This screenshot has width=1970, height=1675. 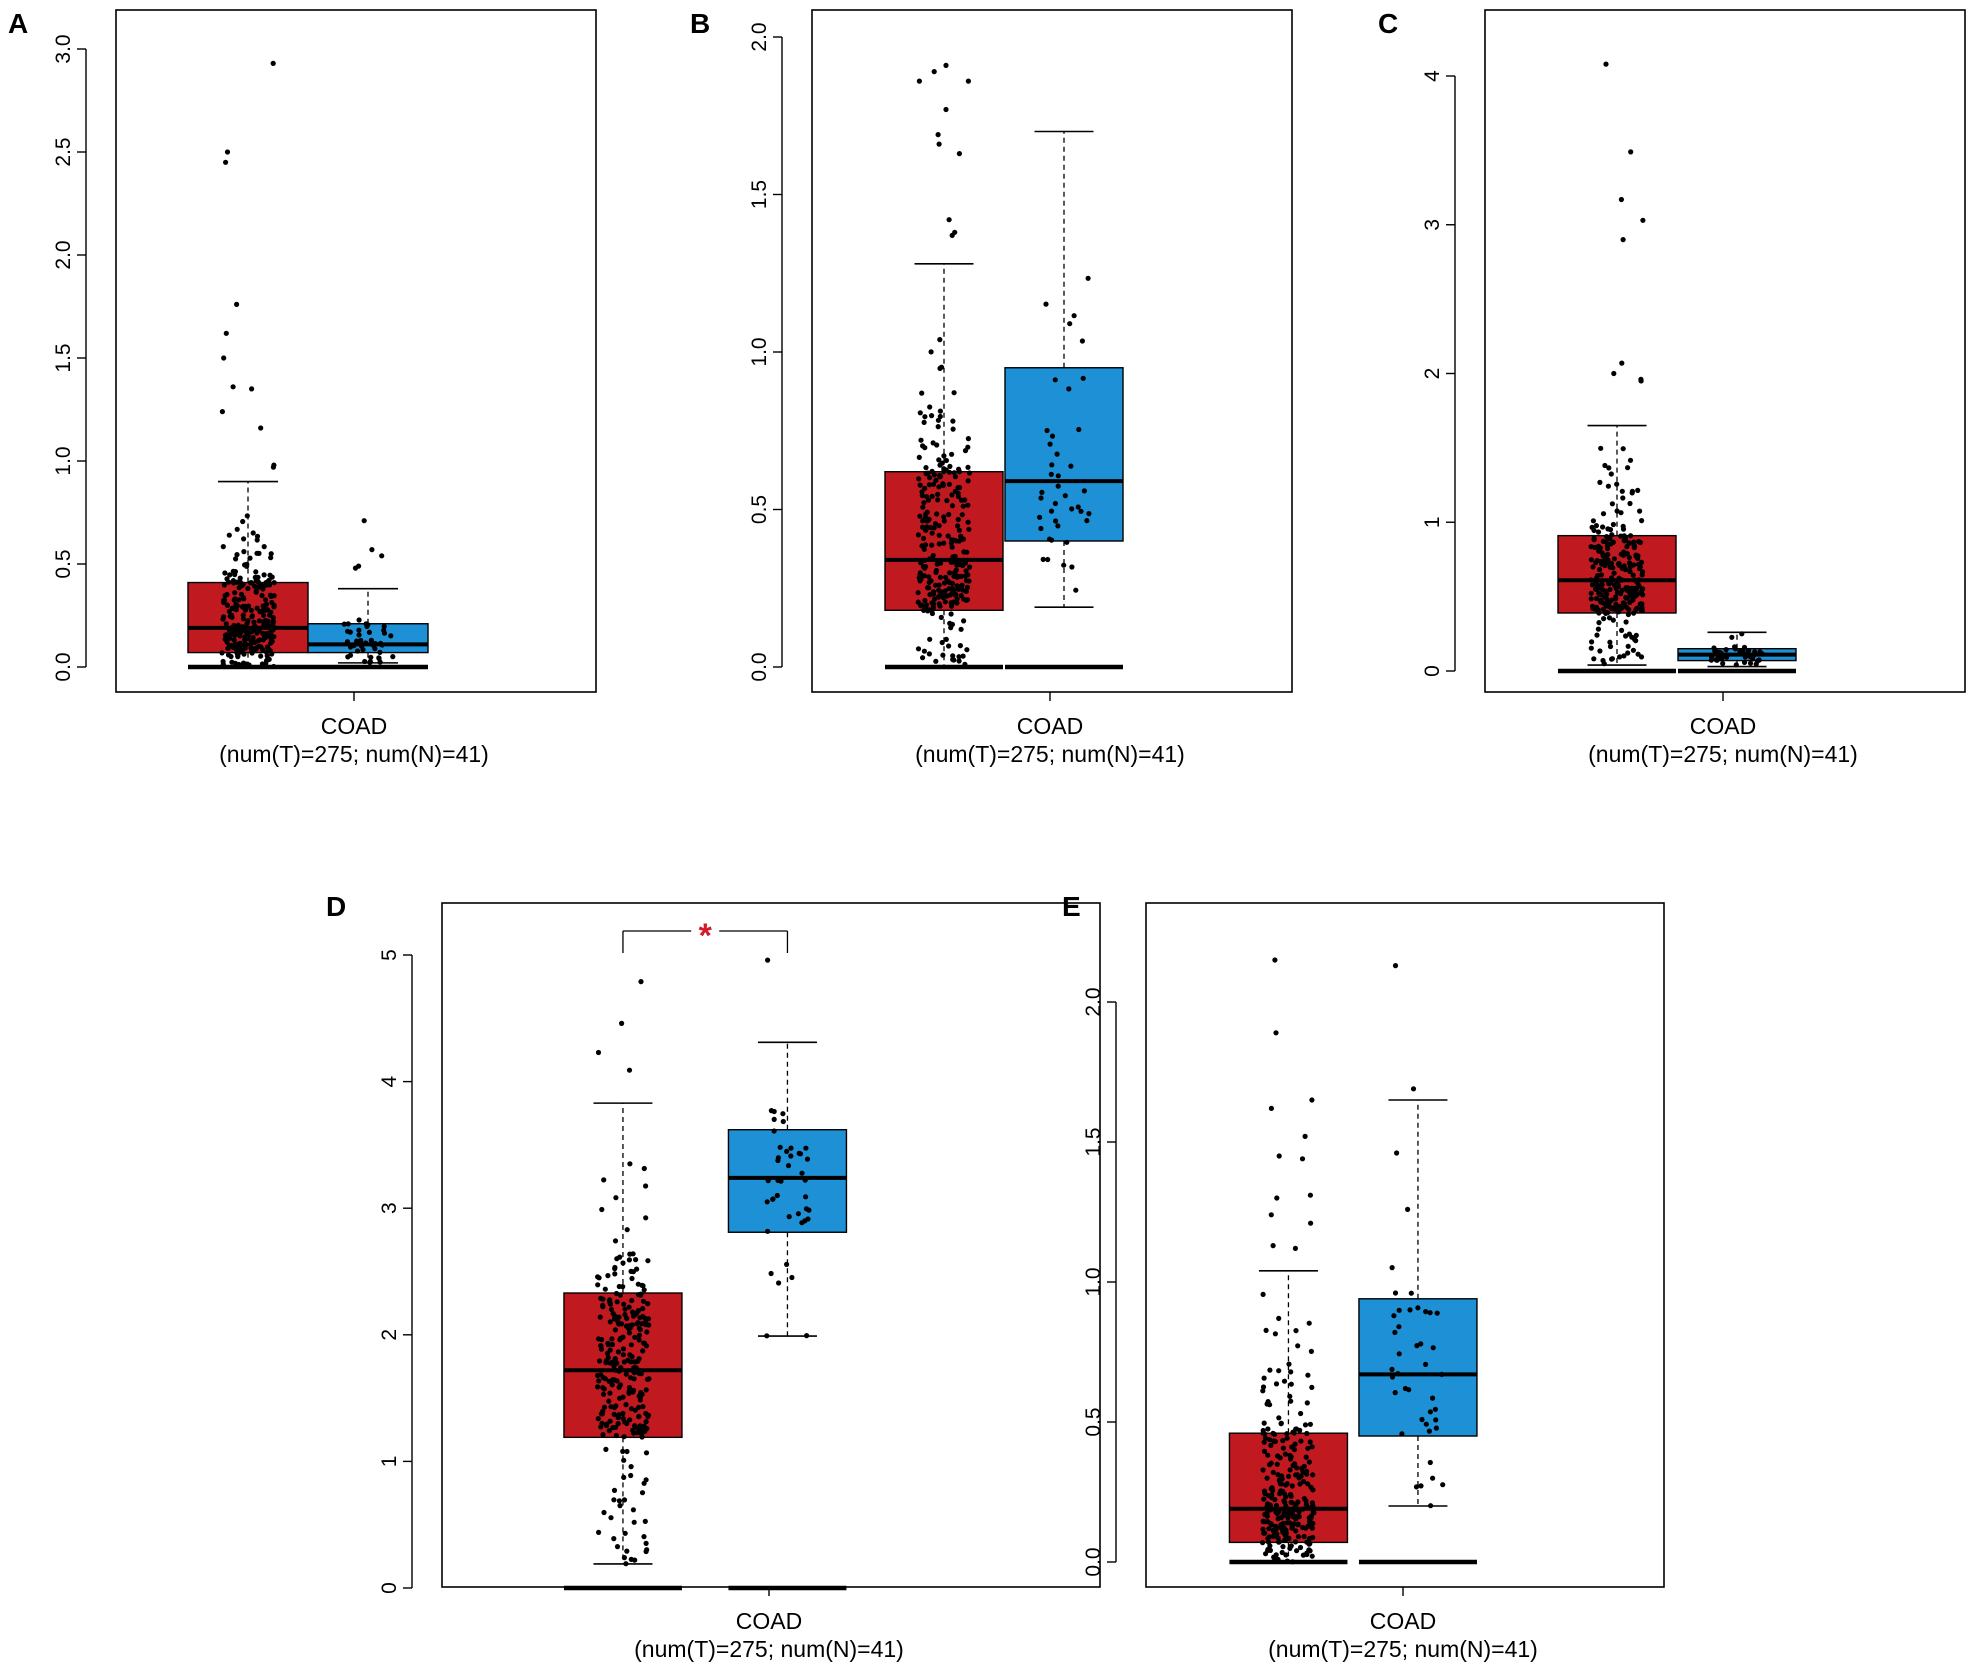 What do you see at coordinates (1617, 367) in the screenshot?
I see `series-tumor` at bounding box center [1617, 367].